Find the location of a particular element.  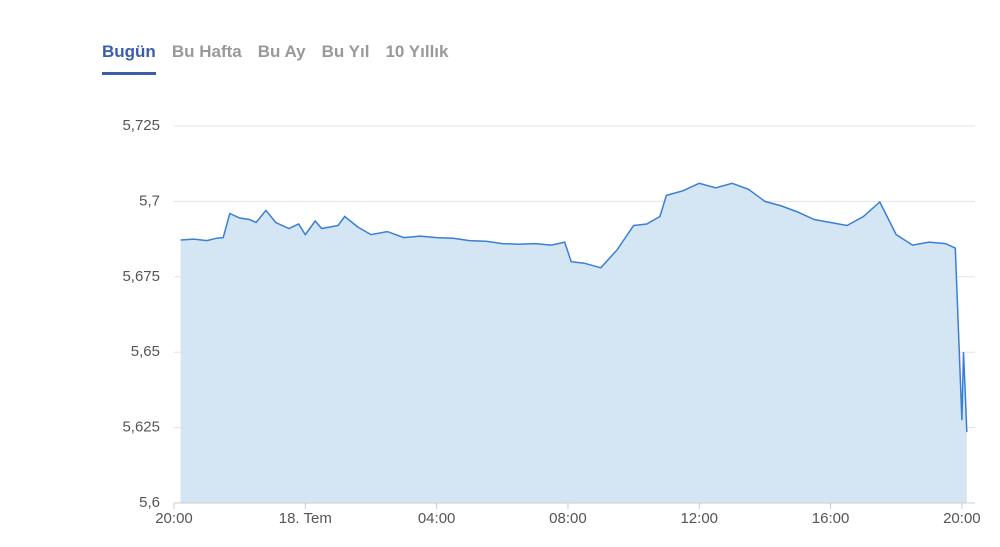

x-tick-label: 16:00 is located at coordinates (831, 518).